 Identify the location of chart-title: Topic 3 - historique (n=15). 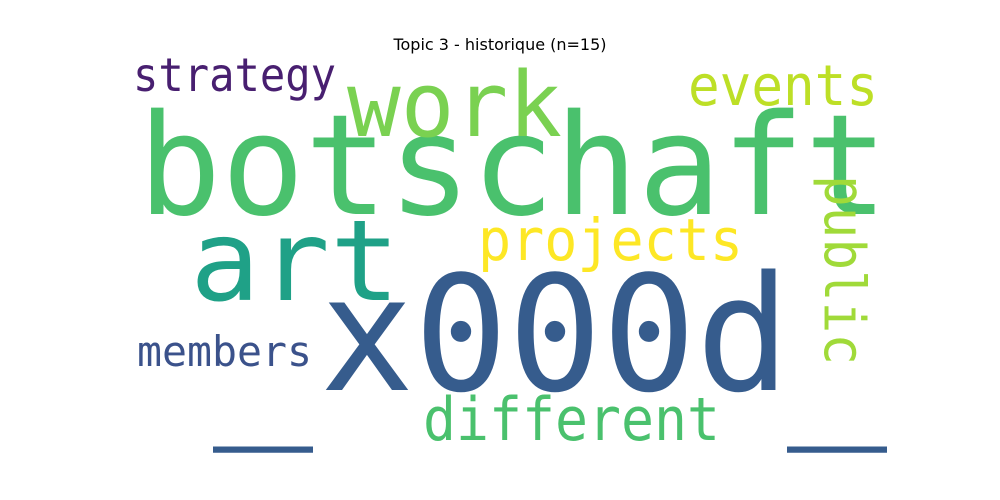
(500, 44).